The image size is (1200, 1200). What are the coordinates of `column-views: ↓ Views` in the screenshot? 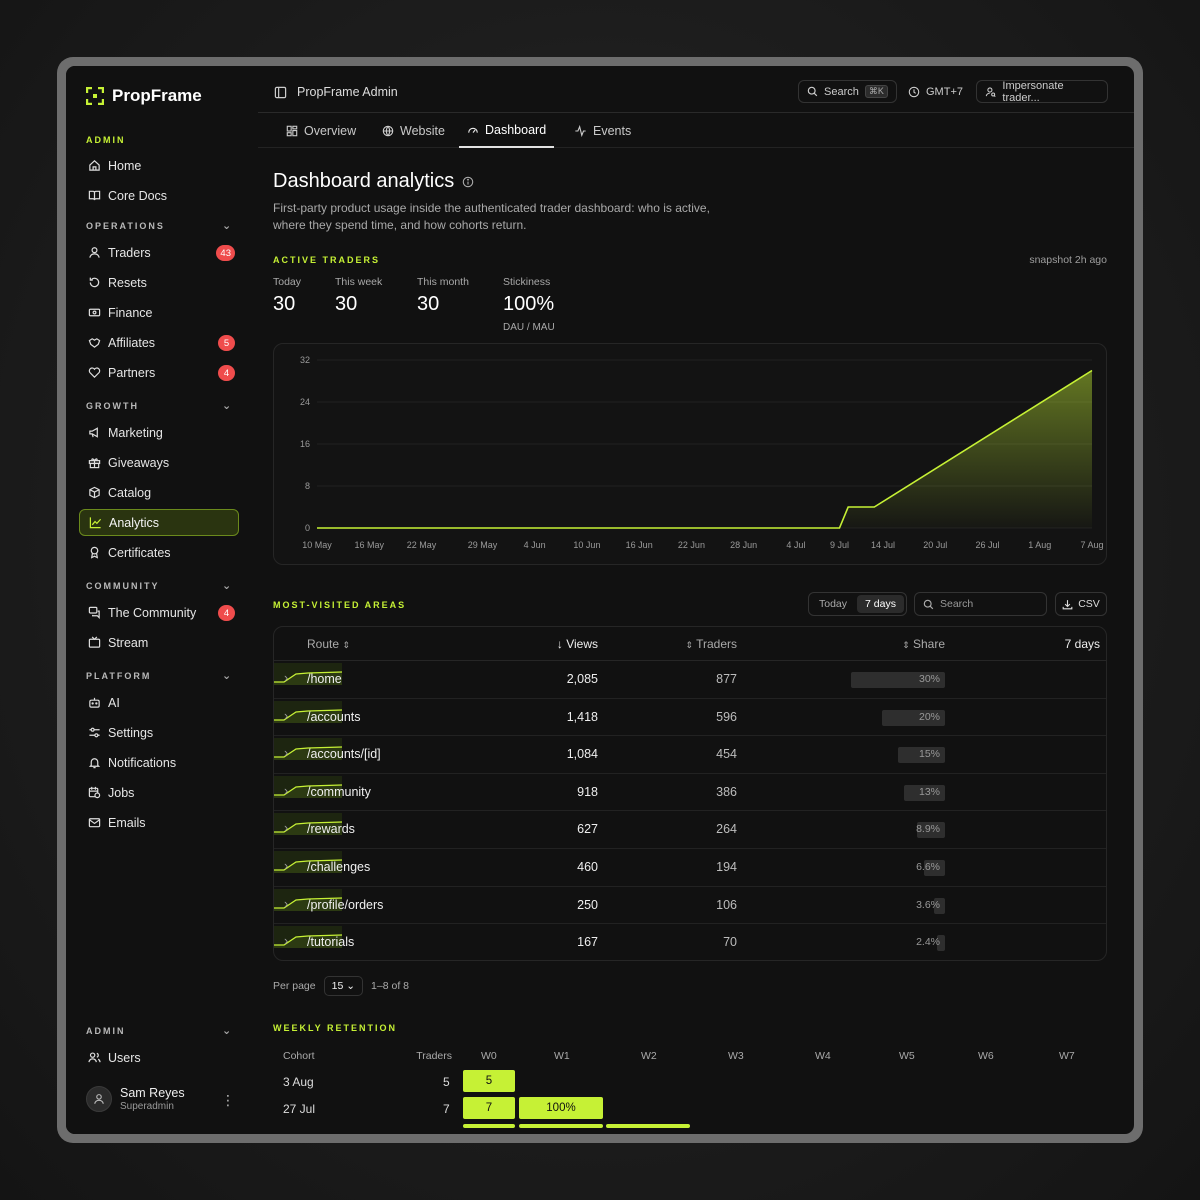 It's located at (577, 644).